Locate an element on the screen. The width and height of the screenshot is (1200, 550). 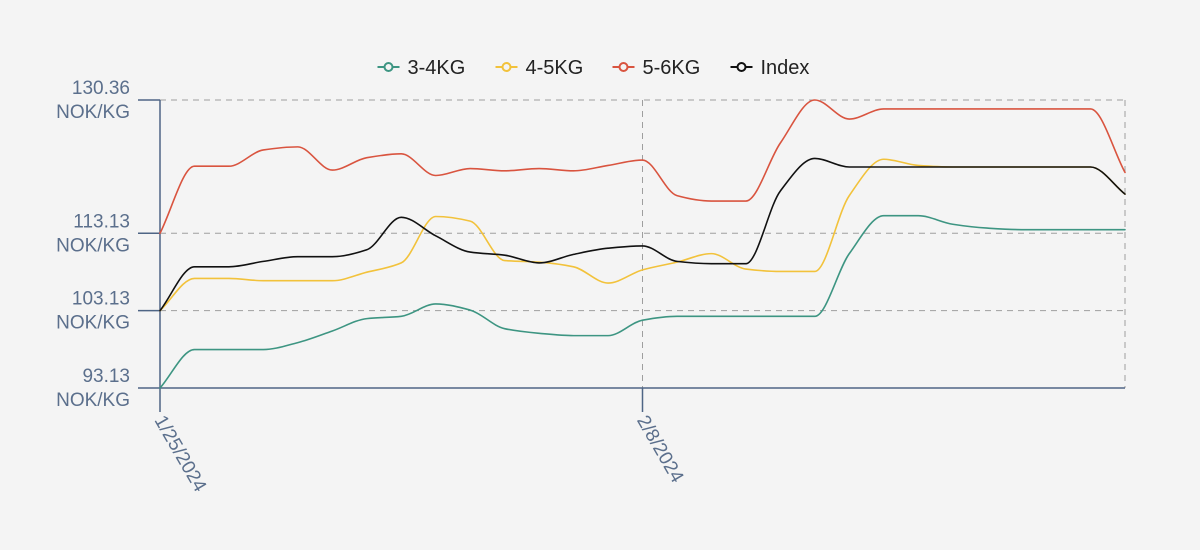
legend-label: 4-5KG is located at coordinates (555, 68).